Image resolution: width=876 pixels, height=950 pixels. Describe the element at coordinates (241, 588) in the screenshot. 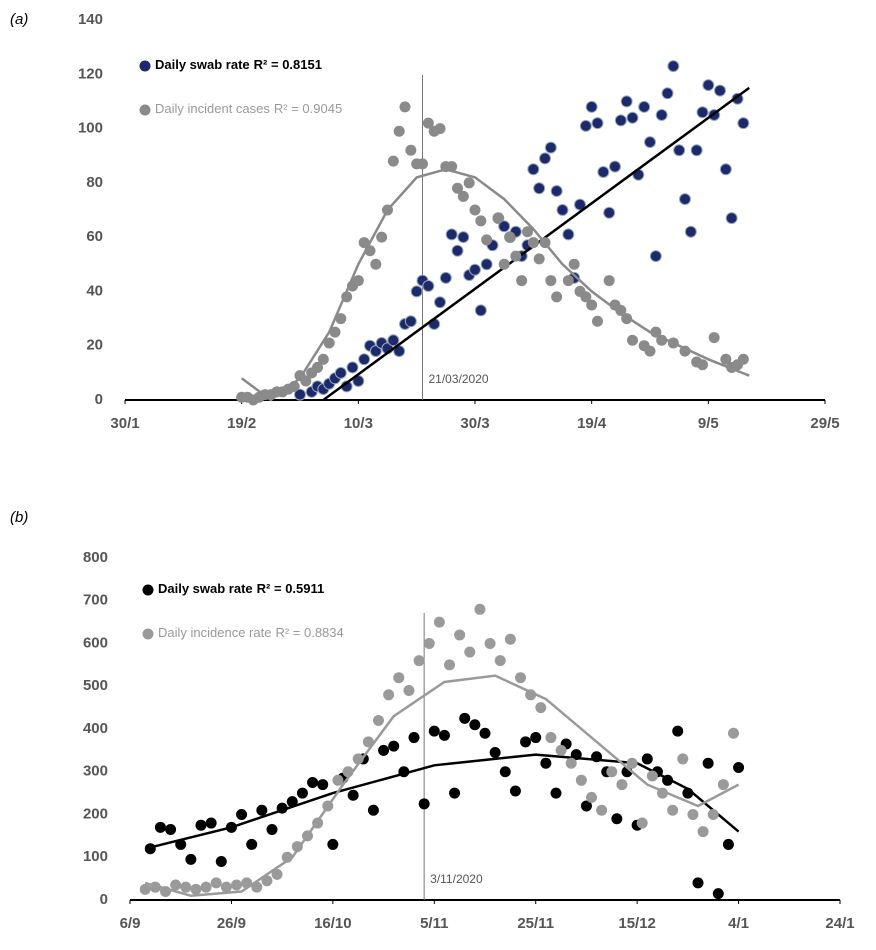

I see `legend-text: Daily swab rate R² = 0.5911` at that location.